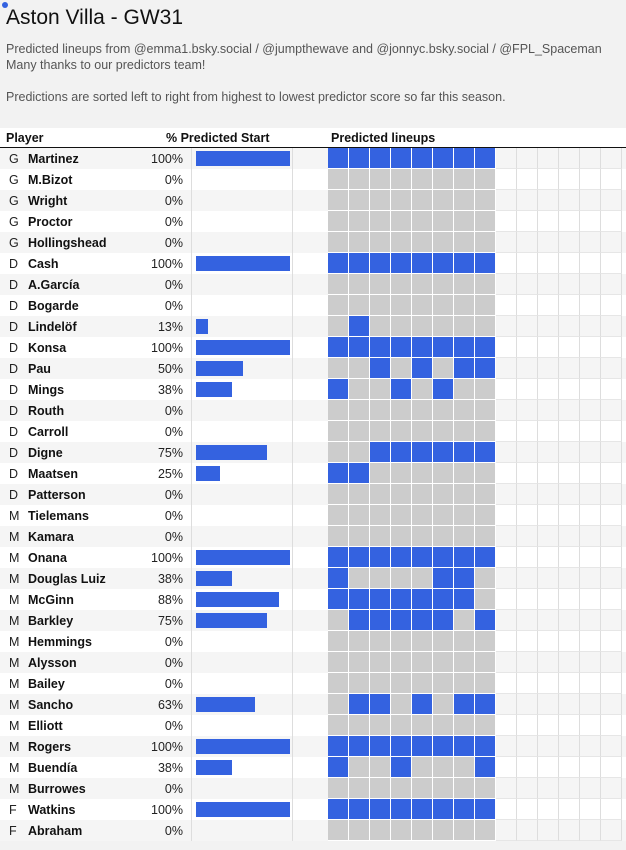 The image size is (626, 850). What do you see at coordinates (167, 747) in the screenshot?
I see `predicted-start-pct: 100%` at bounding box center [167, 747].